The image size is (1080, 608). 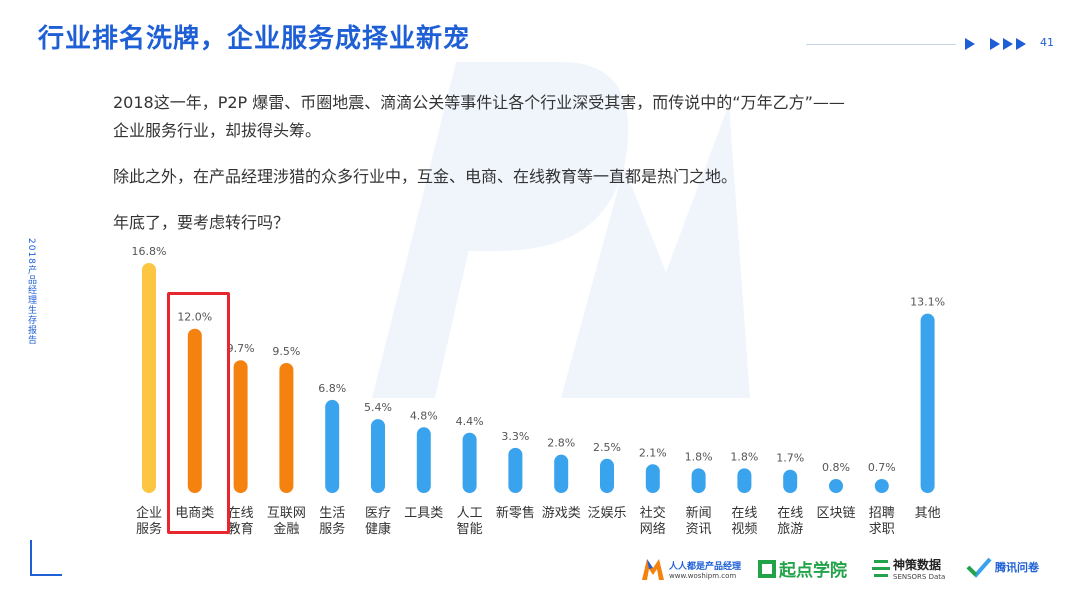 I want to click on category-label: 教育, so click(x=241, y=529).